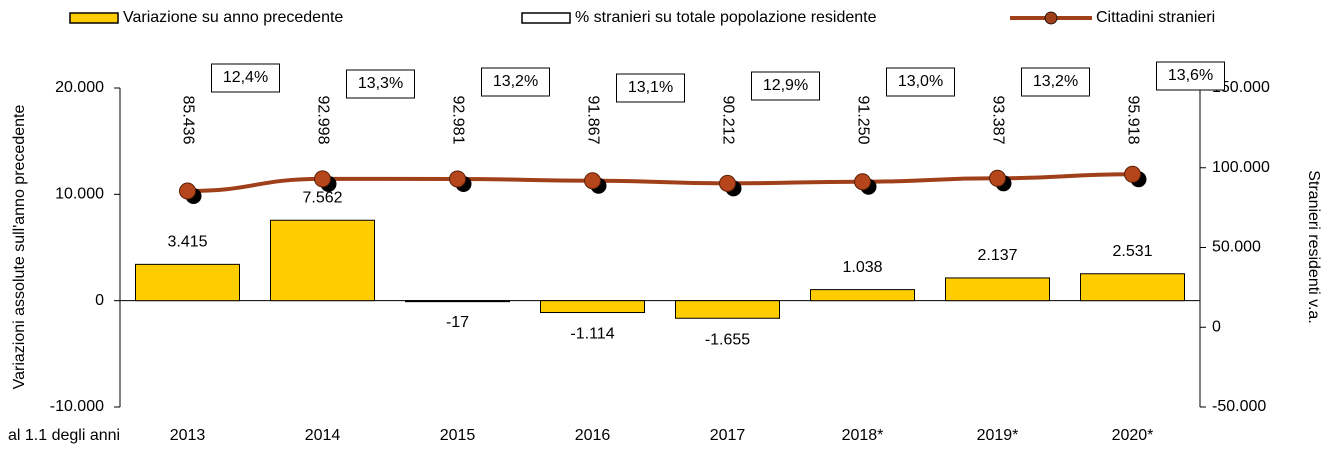 The width and height of the screenshot is (1330, 450). What do you see at coordinates (322, 197) in the screenshot?
I see `bar-value-label: 7.562` at bounding box center [322, 197].